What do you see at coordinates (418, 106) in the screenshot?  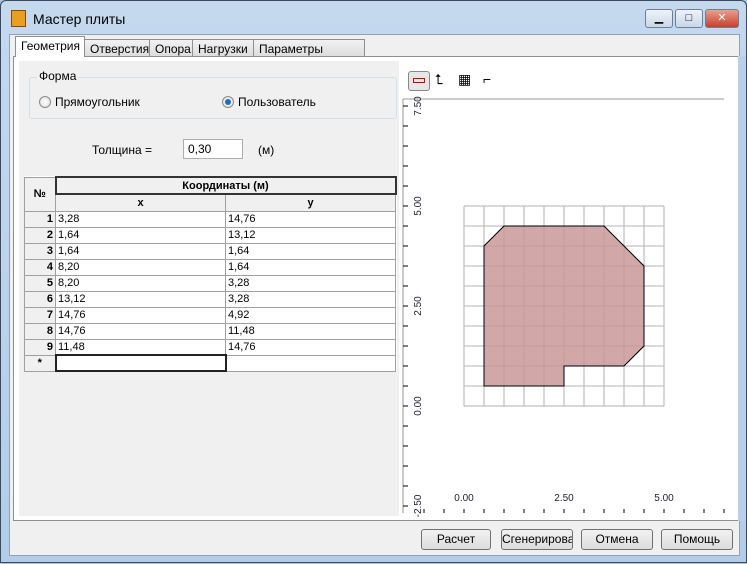 I see `y-tick-label: 7.50` at bounding box center [418, 106].